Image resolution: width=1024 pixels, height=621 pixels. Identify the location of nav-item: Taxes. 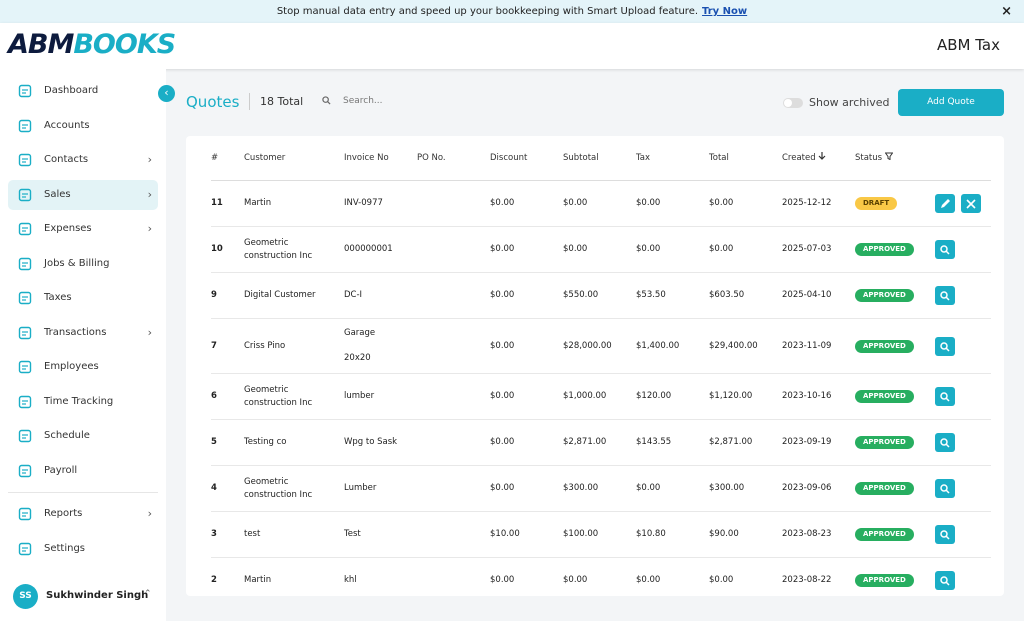
(83, 298).